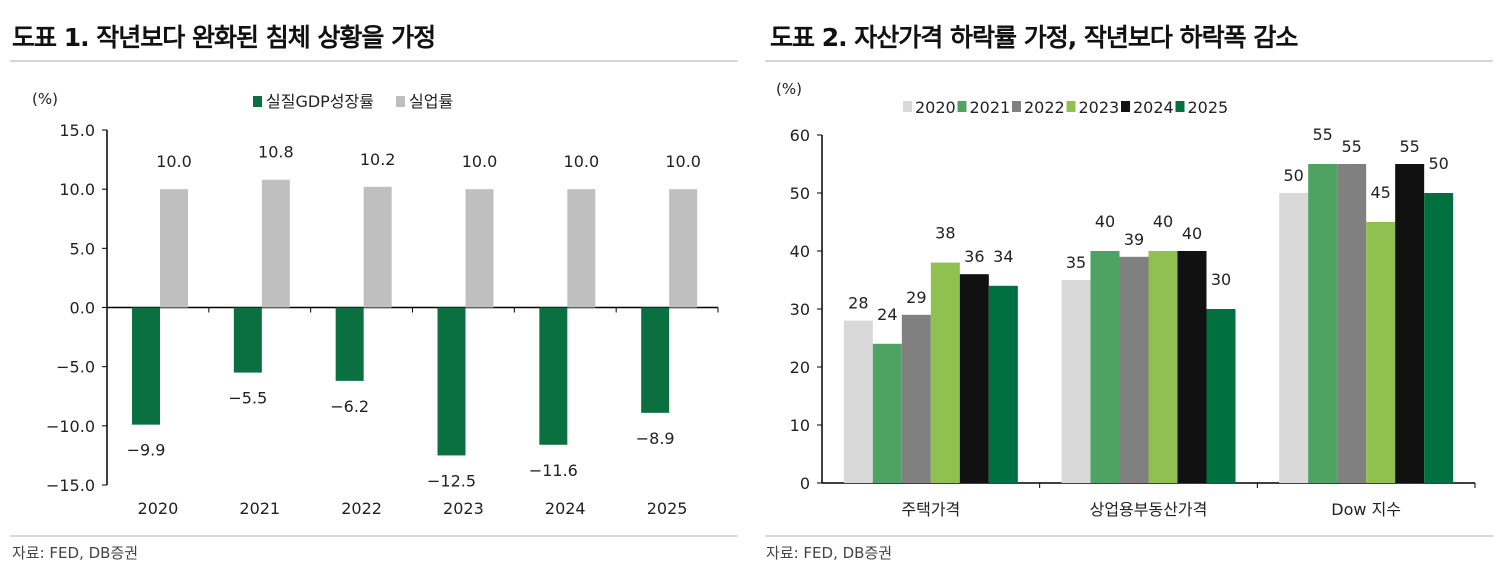 The image size is (1500, 571). What do you see at coordinates (1076, 262) in the screenshot?
I see `data-label: 35` at bounding box center [1076, 262].